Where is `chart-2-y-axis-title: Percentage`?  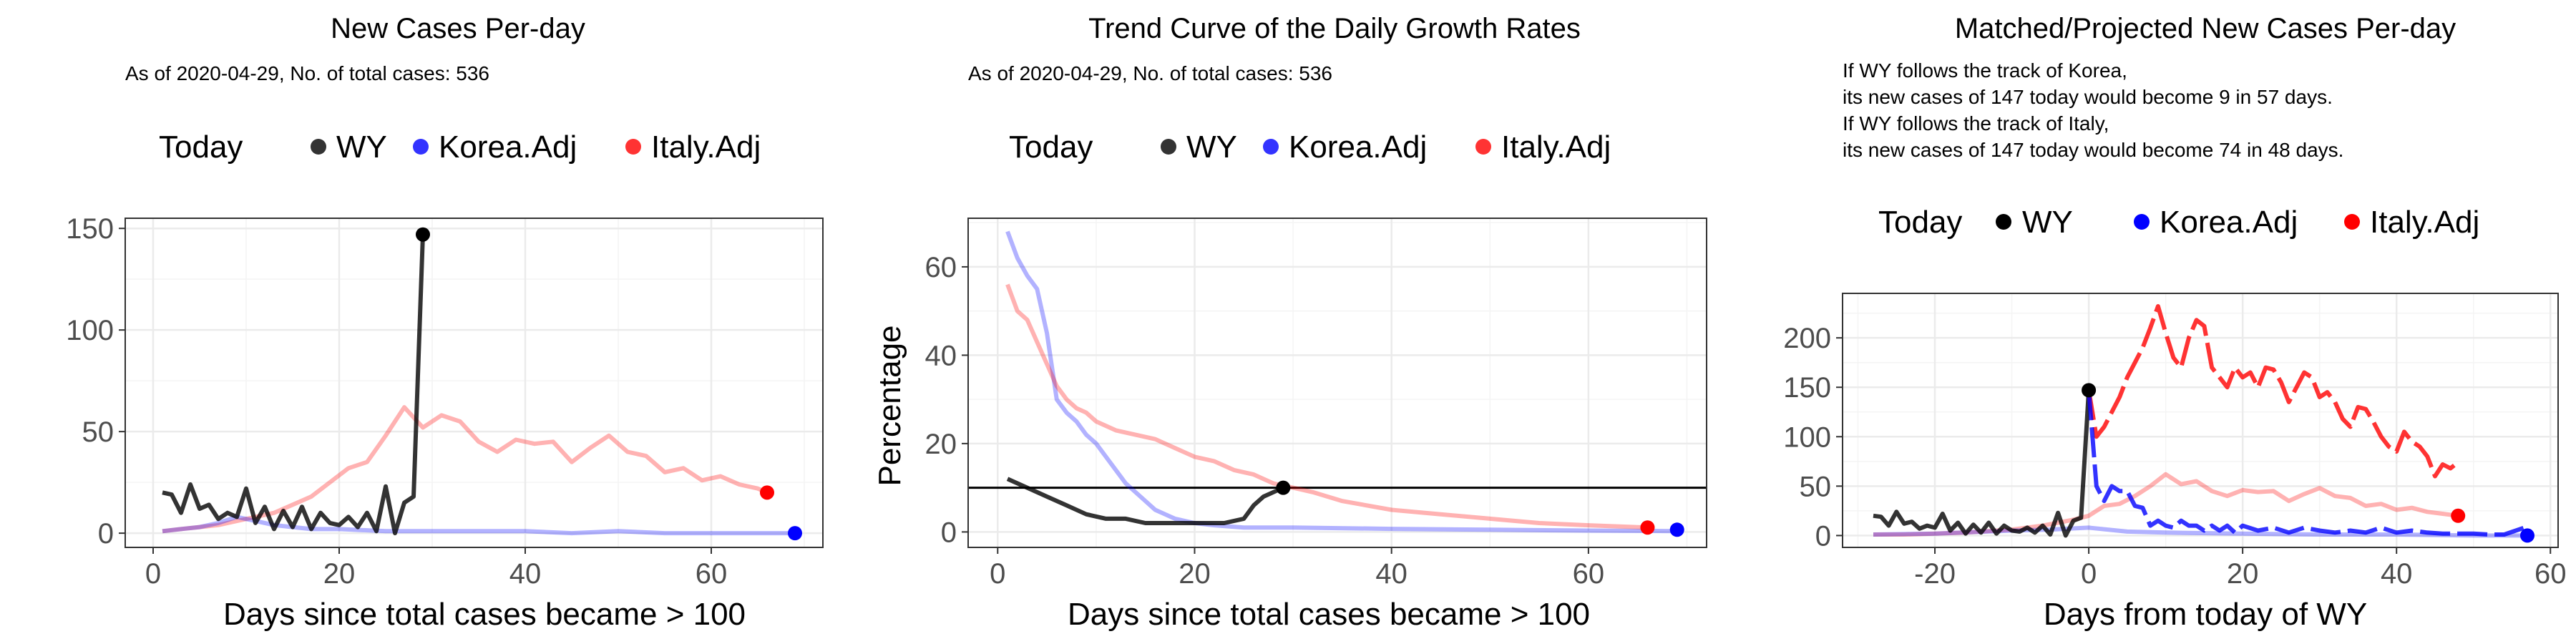 chart-2-y-axis-title: Percentage is located at coordinates (889, 405).